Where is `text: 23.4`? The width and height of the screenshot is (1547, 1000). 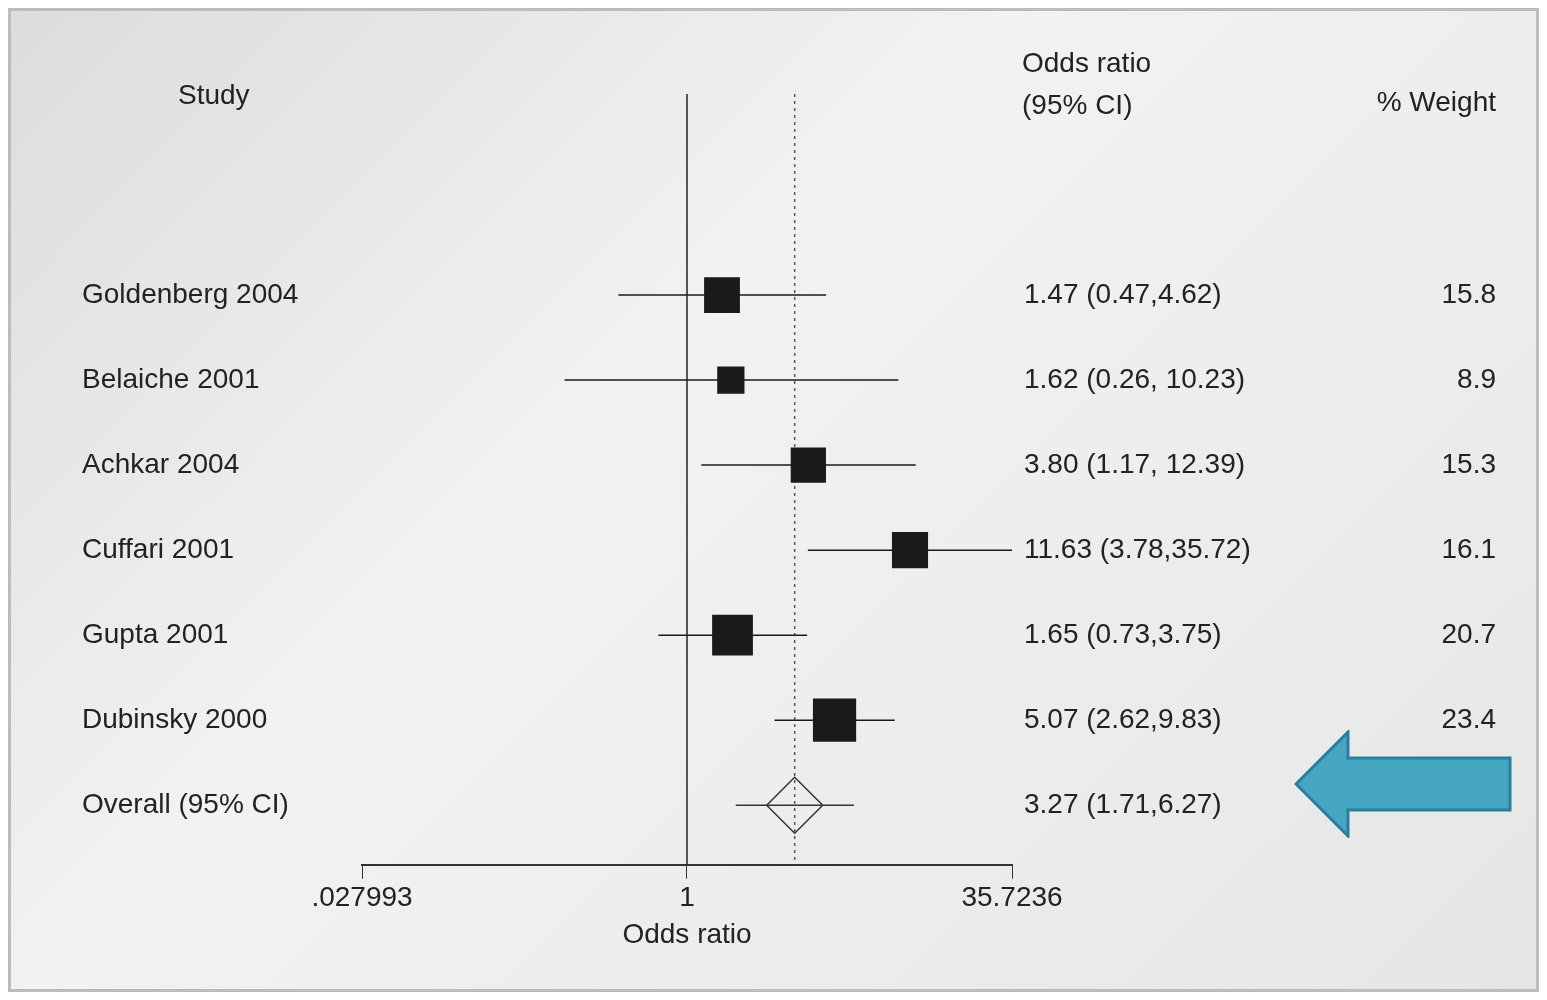 text: 23.4 is located at coordinates (1468, 718).